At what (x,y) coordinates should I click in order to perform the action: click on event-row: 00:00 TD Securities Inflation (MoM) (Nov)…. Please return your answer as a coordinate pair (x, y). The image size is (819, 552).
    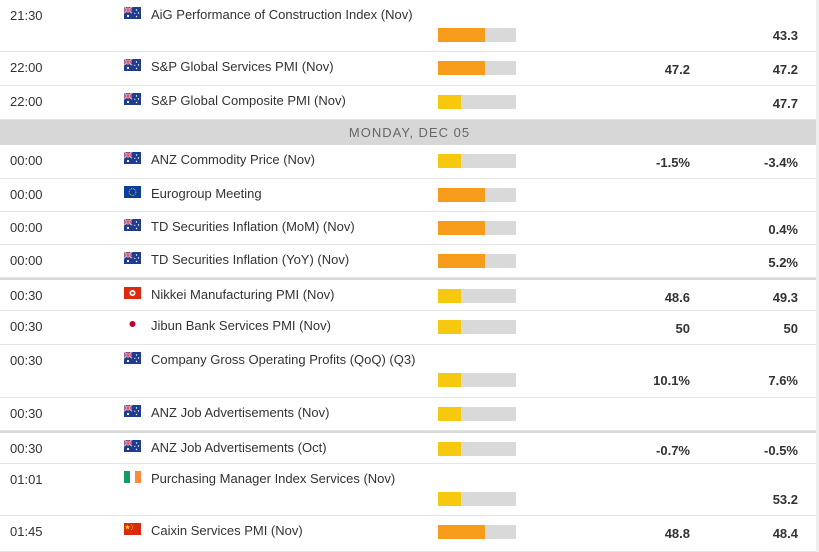
    Looking at the image, I should click on (409, 228).